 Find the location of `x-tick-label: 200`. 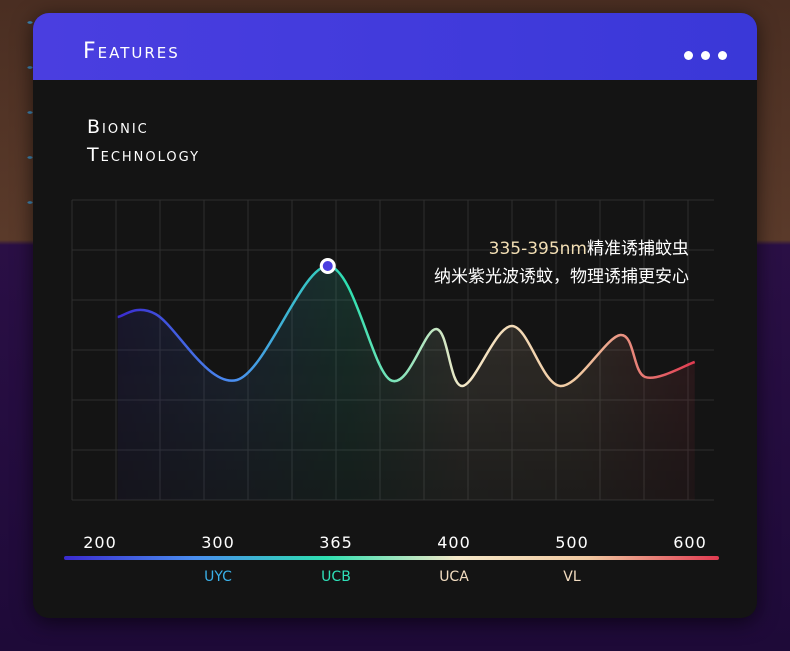

x-tick-label: 200 is located at coordinates (100, 542).